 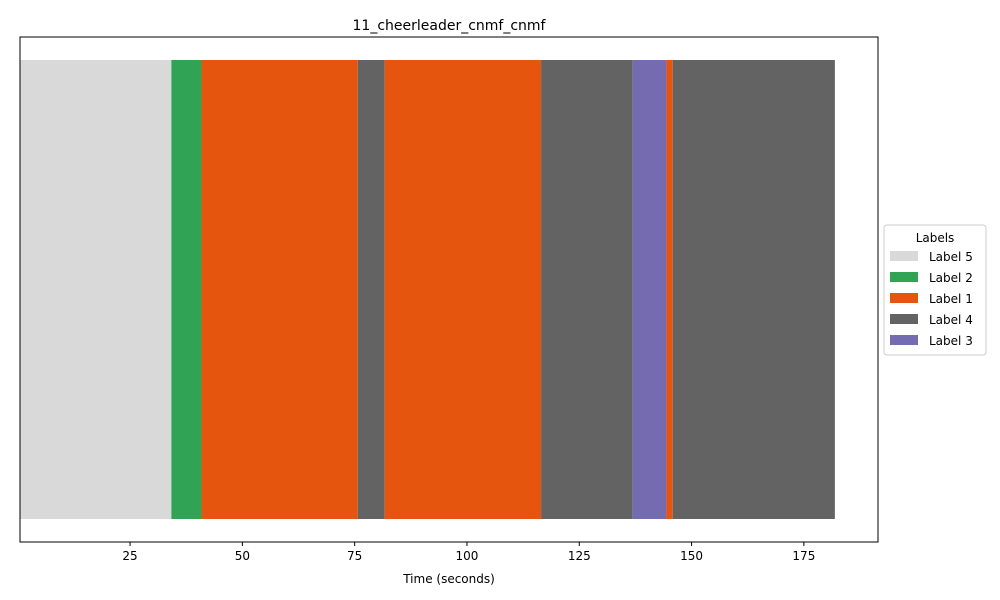 I want to click on x-tick-label: 75, so click(x=354, y=556).